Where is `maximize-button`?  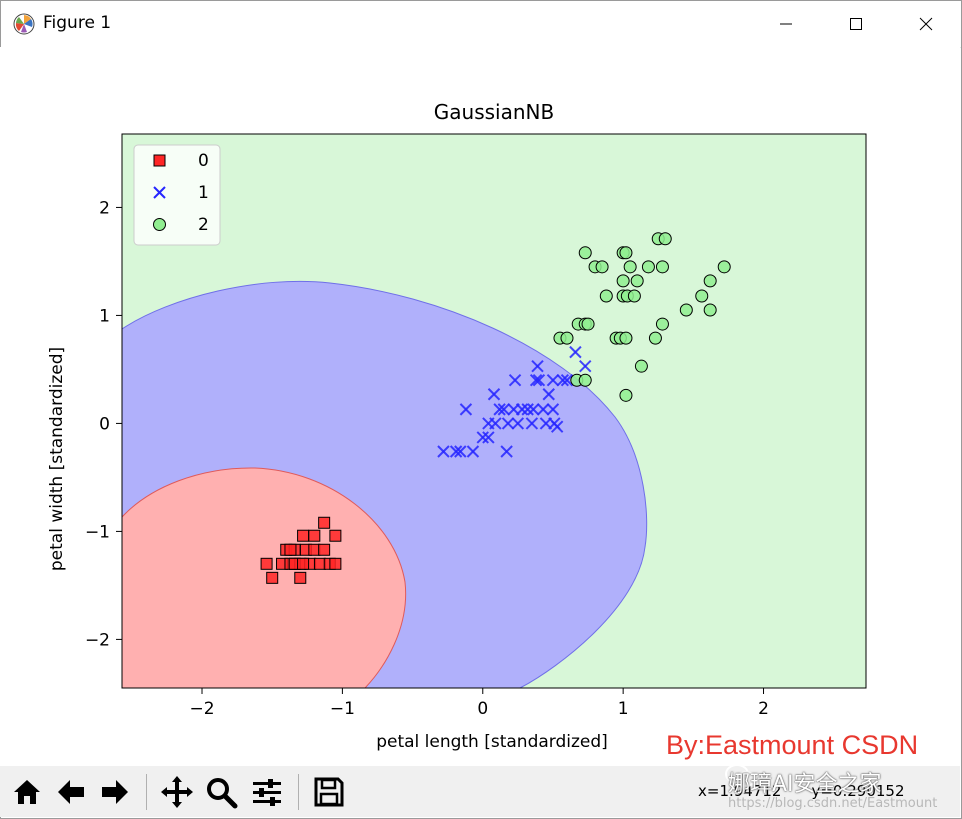 maximize-button is located at coordinates (856, 24).